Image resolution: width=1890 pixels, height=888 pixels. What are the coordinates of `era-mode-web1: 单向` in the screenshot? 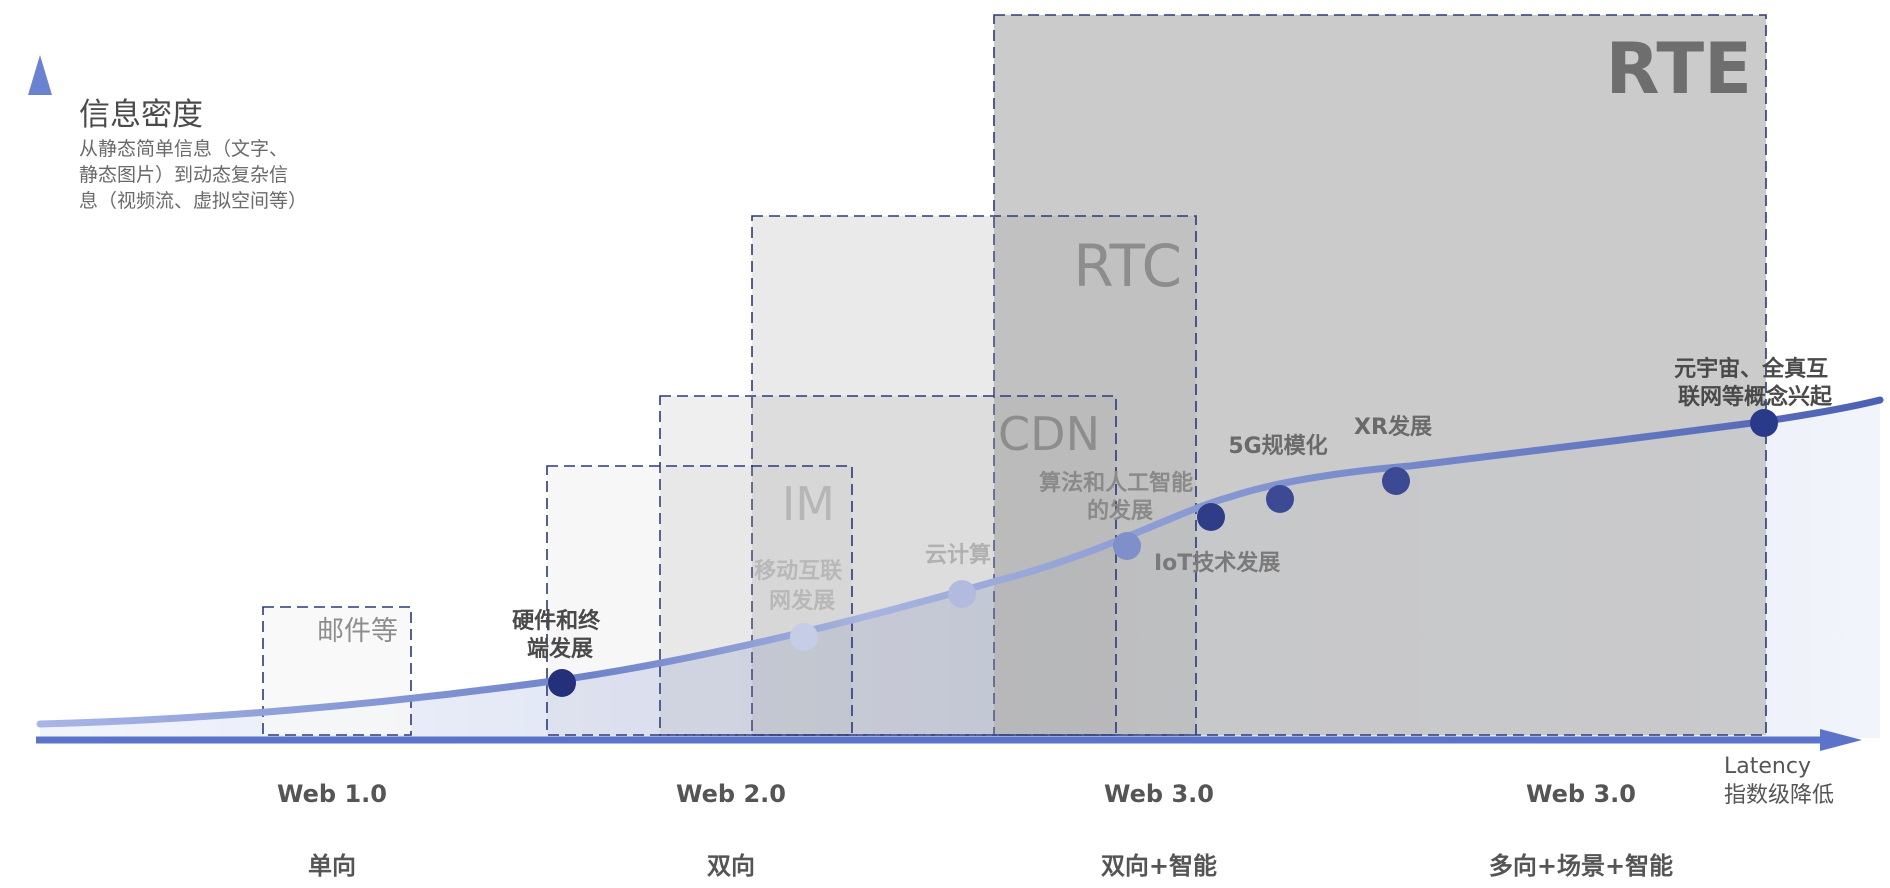 It's located at (332, 866).